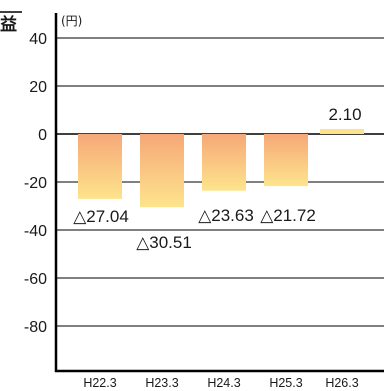 The height and width of the screenshot is (391, 384). What do you see at coordinates (288, 215) in the screenshot?
I see `data-label: △21.72` at bounding box center [288, 215].